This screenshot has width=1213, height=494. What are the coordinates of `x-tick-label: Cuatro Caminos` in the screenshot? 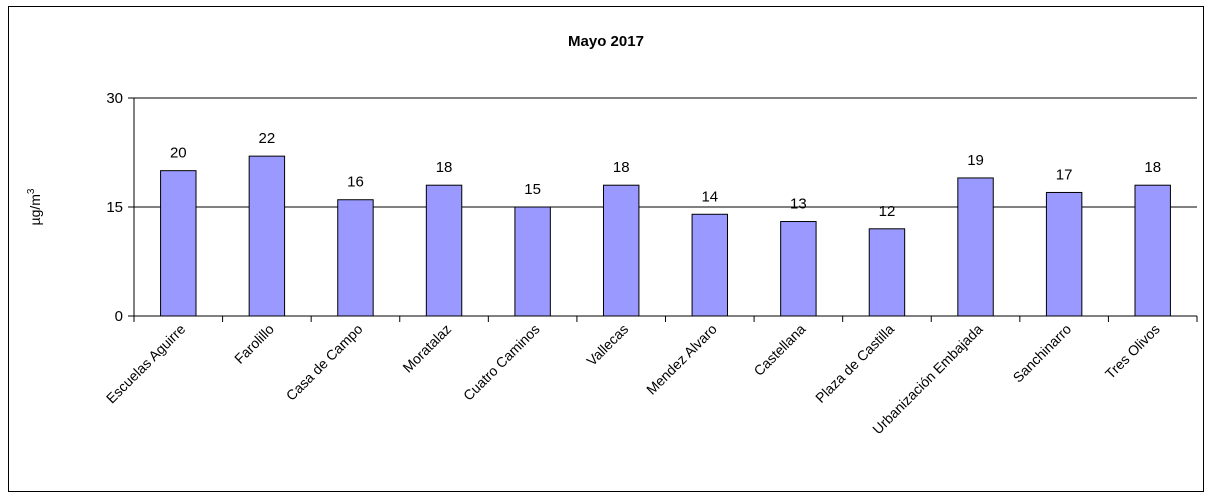 It's located at (501, 362).